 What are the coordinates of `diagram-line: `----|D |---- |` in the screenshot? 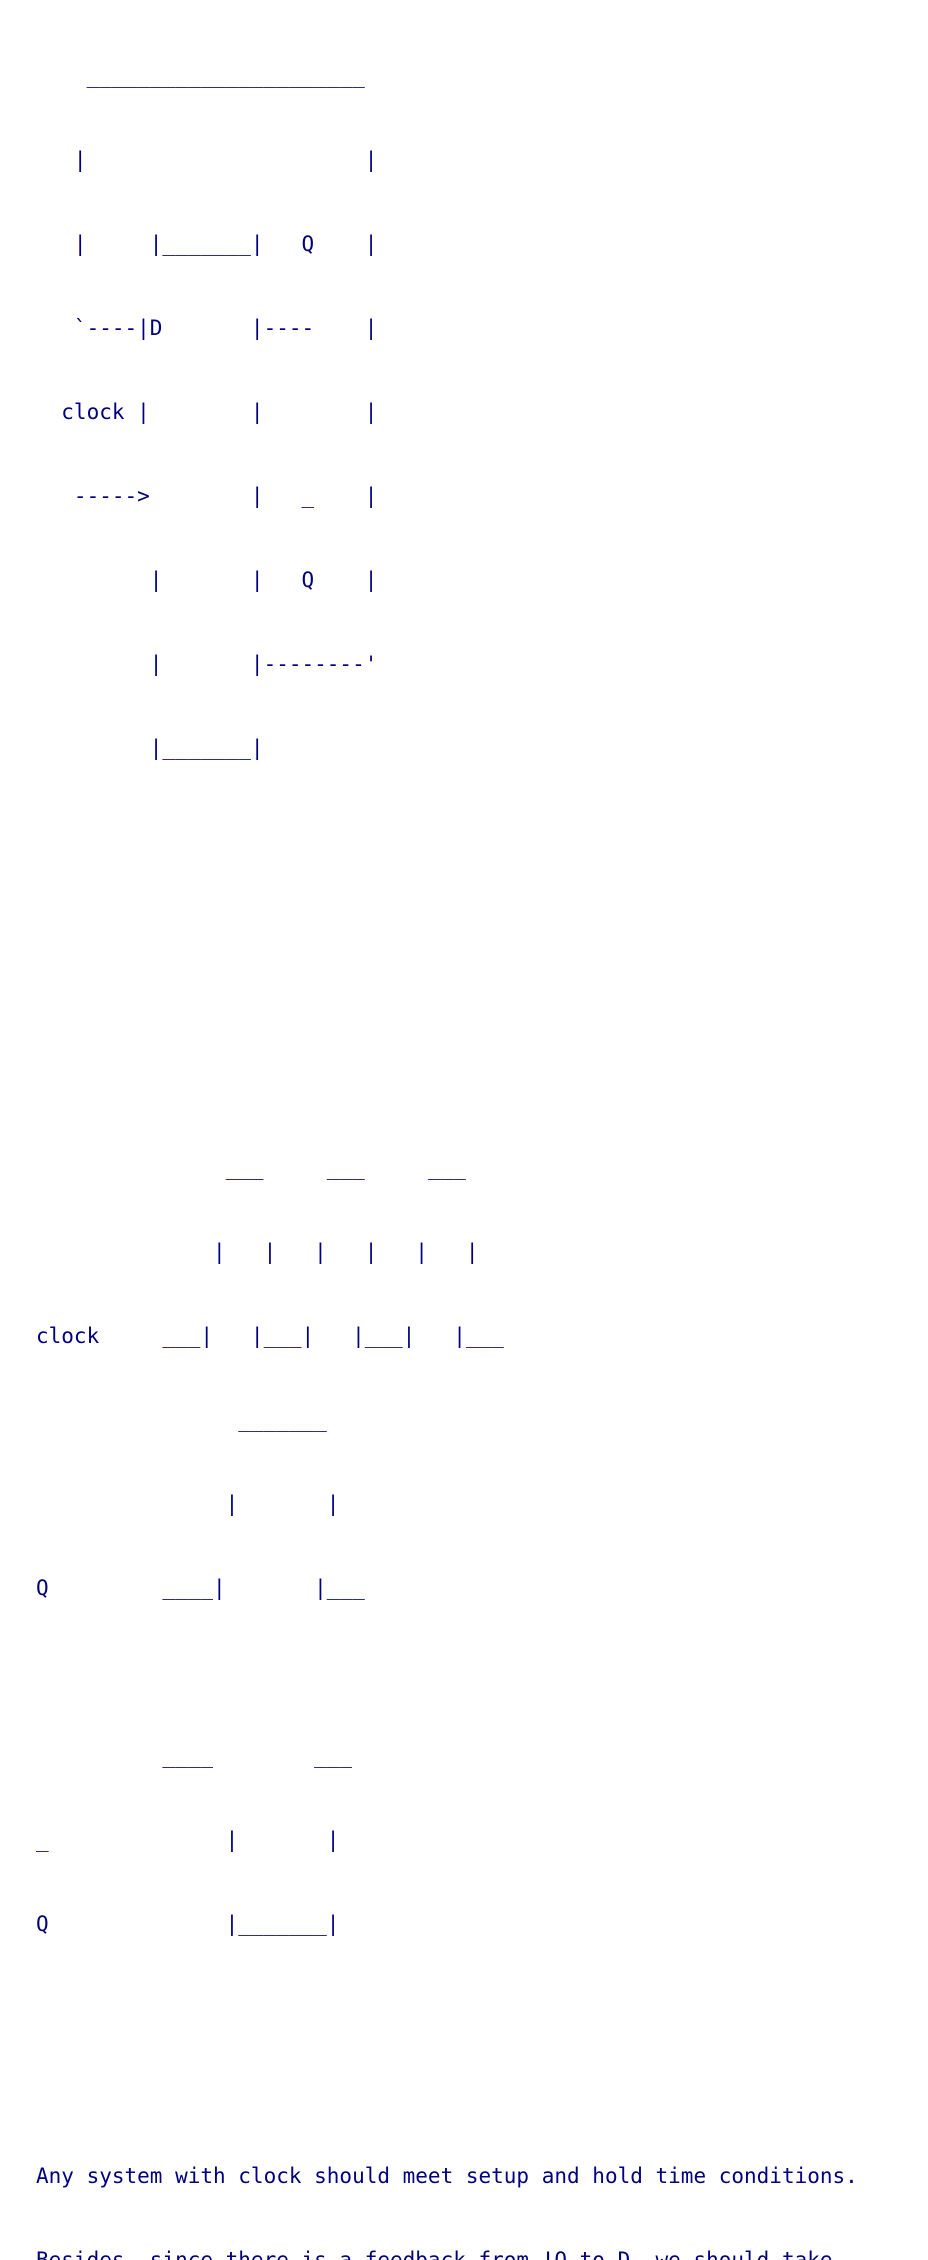 It's located at (207, 328).